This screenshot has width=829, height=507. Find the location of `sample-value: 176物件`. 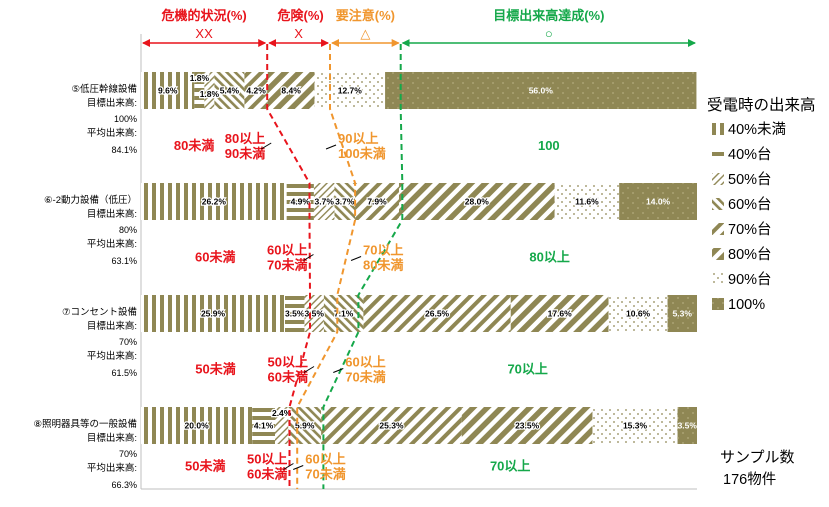

sample-value: 176物件 is located at coordinates (749, 479).